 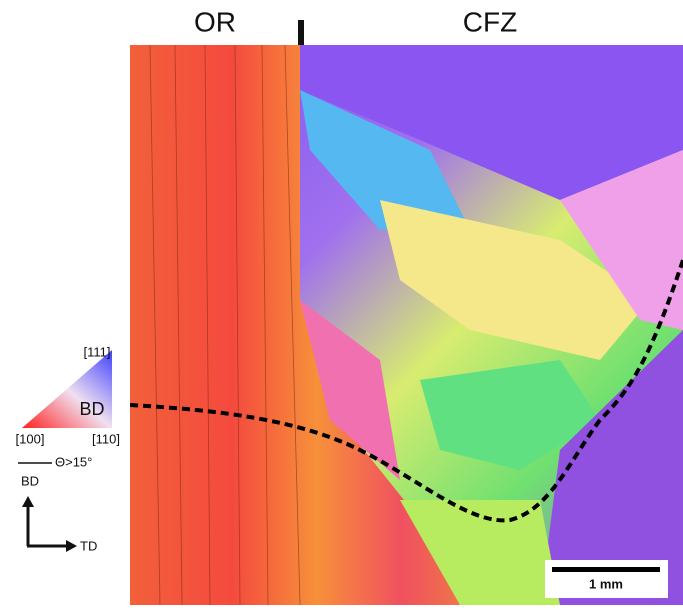 What do you see at coordinates (490, 21) in the screenshot?
I see `region-label: CFZ` at bounding box center [490, 21].